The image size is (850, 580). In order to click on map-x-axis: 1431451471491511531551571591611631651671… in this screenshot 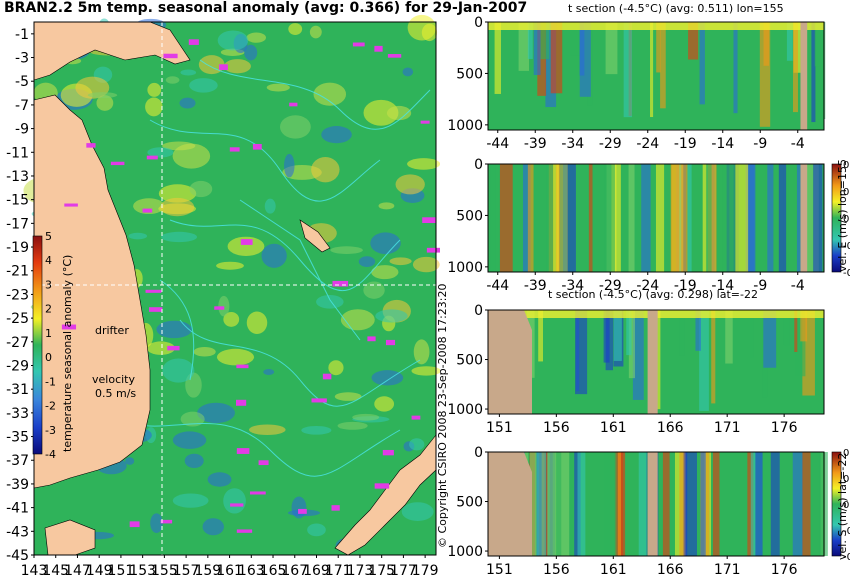, I will do `click(230, 567)`.